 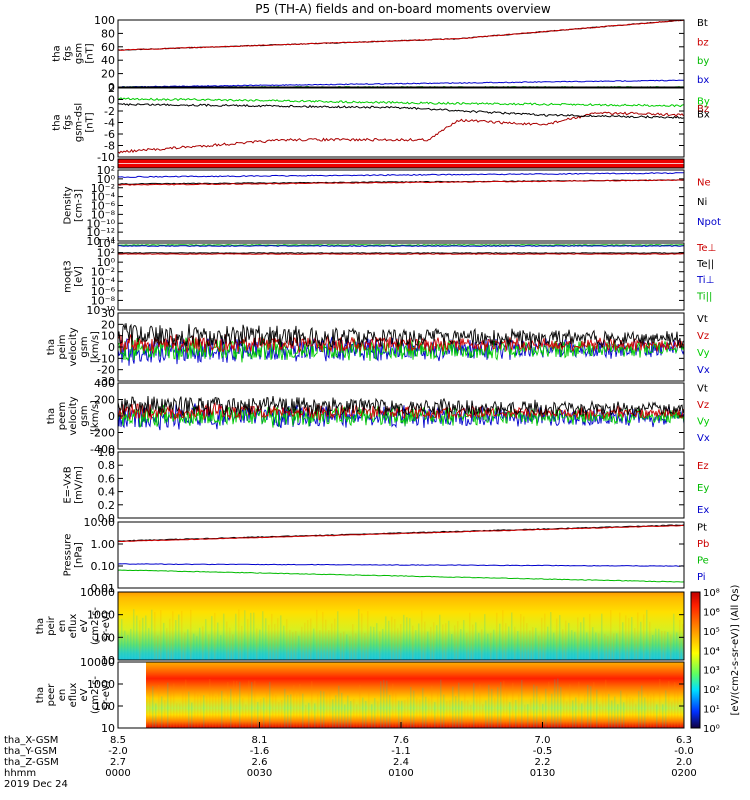 I want to click on y-tick-label: 10, so click(x=108, y=336).